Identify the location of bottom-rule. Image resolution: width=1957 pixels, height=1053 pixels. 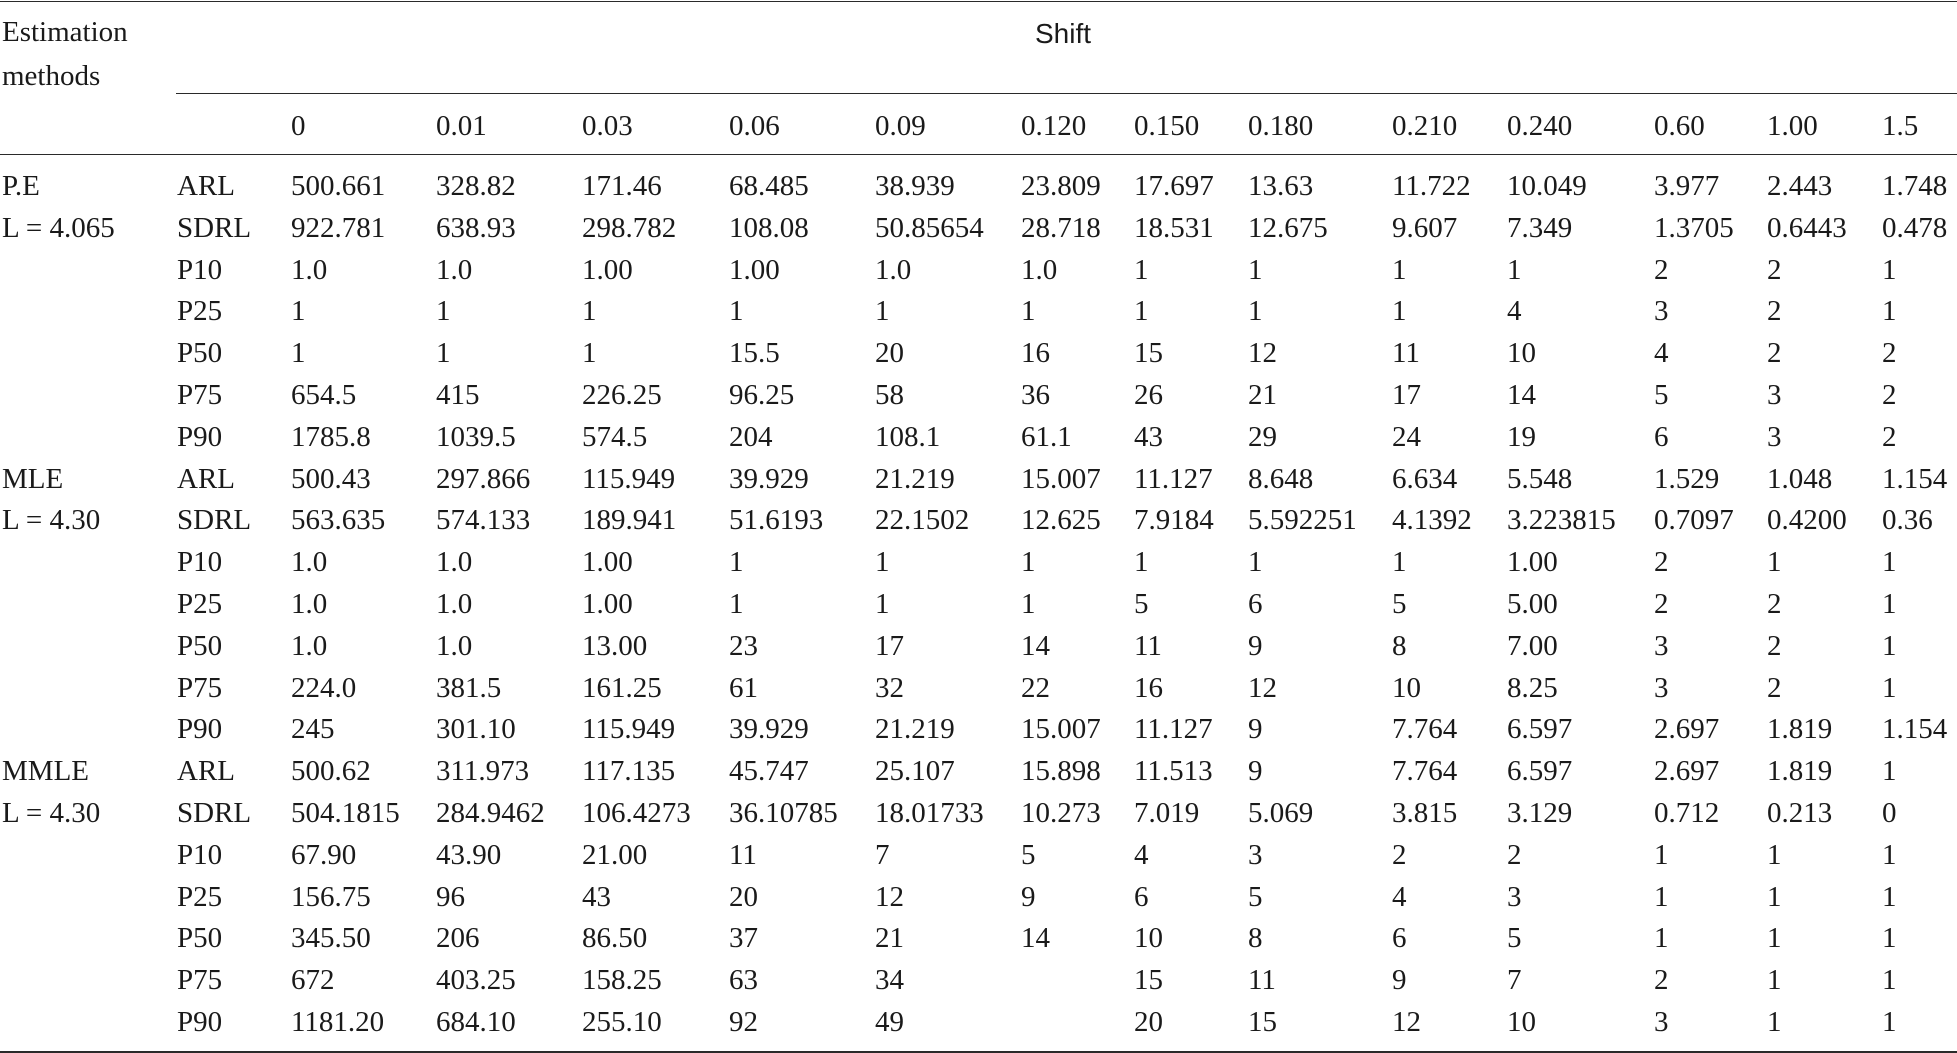
(978, 1052).